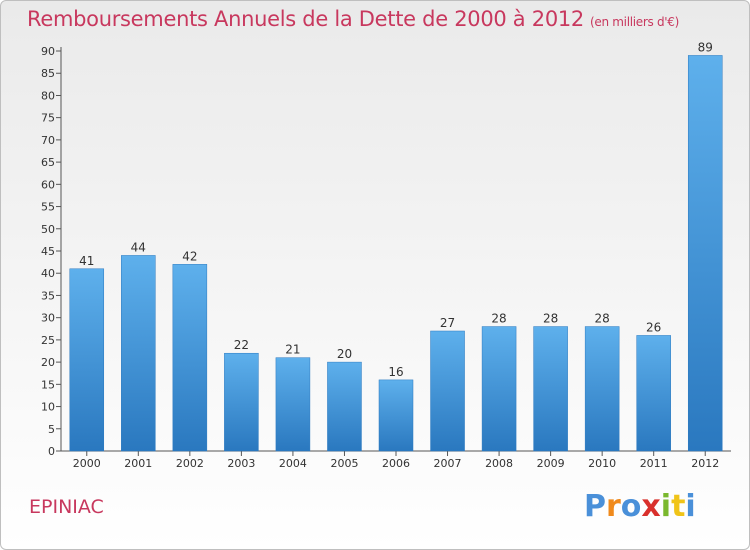 Image resolution: width=750 pixels, height=550 pixels. Describe the element at coordinates (86, 261) in the screenshot. I see `value-label: 41` at that location.